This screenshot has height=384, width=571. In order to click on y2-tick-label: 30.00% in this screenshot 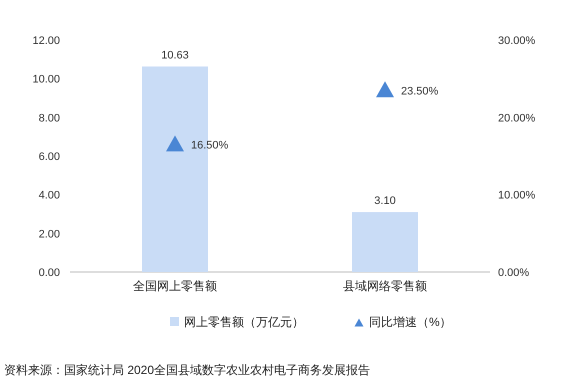, I will do `click(517, 41)`.